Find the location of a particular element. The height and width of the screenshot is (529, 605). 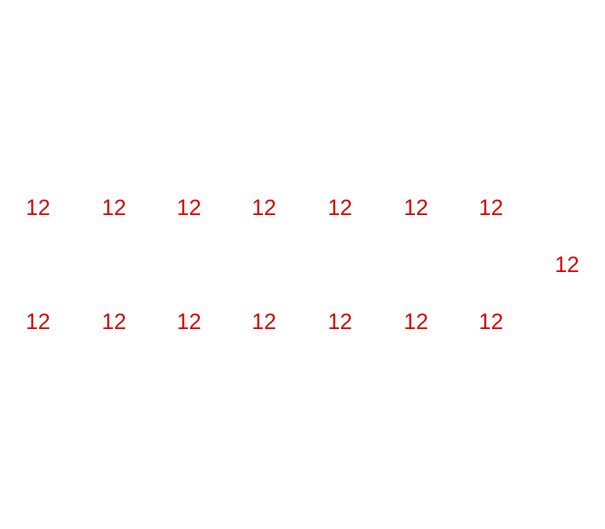

label-bottom-5: 12 is located at coordinates (340, 321).